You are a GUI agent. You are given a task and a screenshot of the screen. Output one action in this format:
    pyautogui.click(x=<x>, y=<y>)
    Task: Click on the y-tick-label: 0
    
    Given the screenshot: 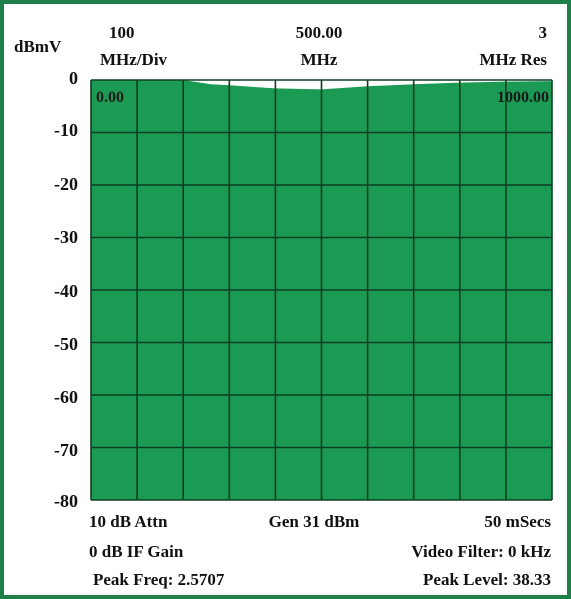 What is the action you would take?
    pyautogui.click(x=73, y=78)
    